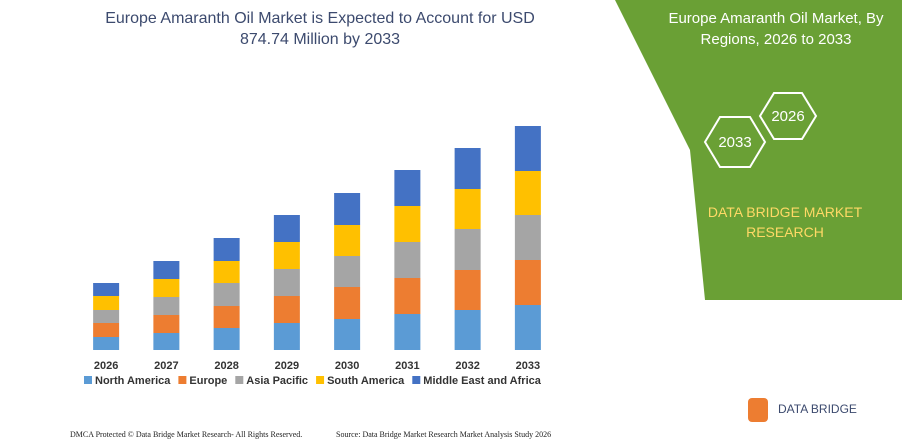  Describe the element at coordinates (528, 366) in the screenshot. I see `x-tick-label: 2033` at that location.